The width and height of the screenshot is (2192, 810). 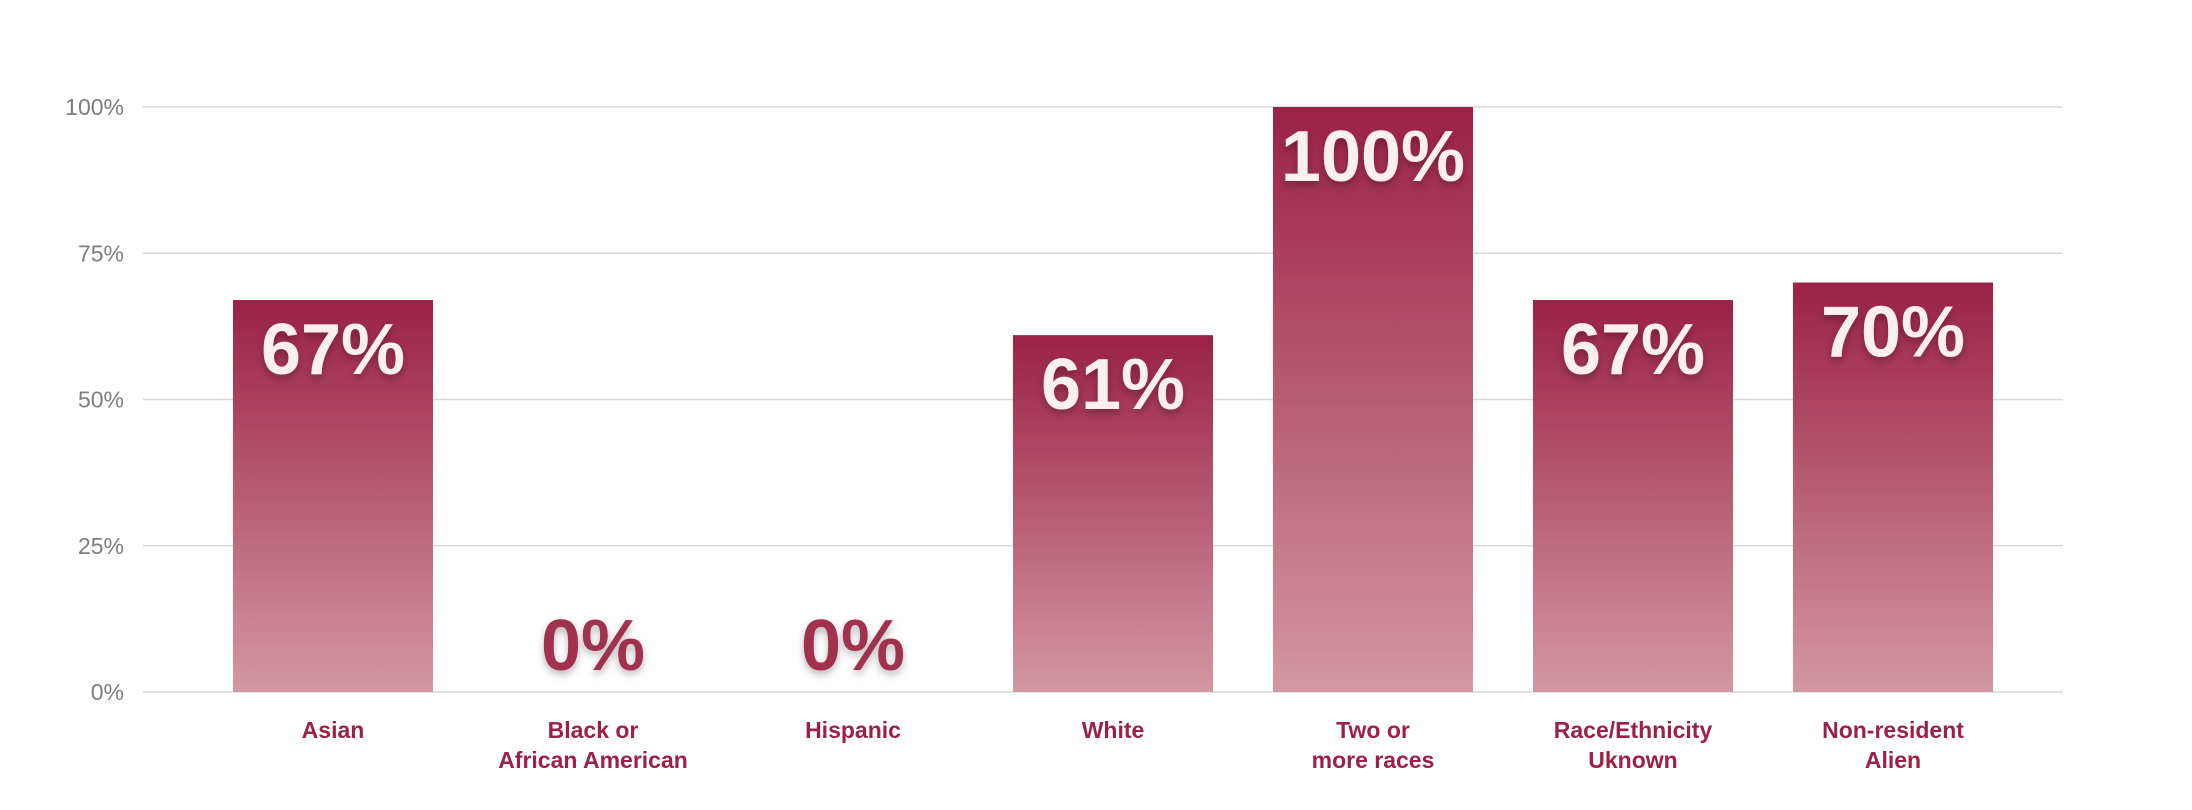 I want to click on category-label: Two or, so click(x=1373, y=730).